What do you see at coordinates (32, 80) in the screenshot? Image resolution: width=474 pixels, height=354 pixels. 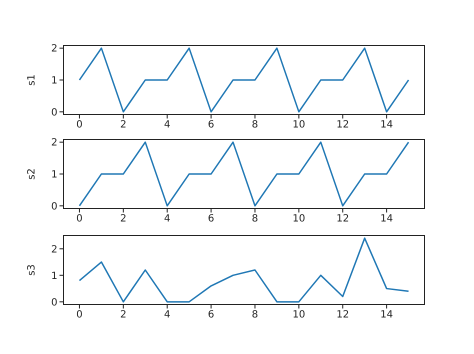 I see `y-axis-title: s1` at bounding box center [32, 80].